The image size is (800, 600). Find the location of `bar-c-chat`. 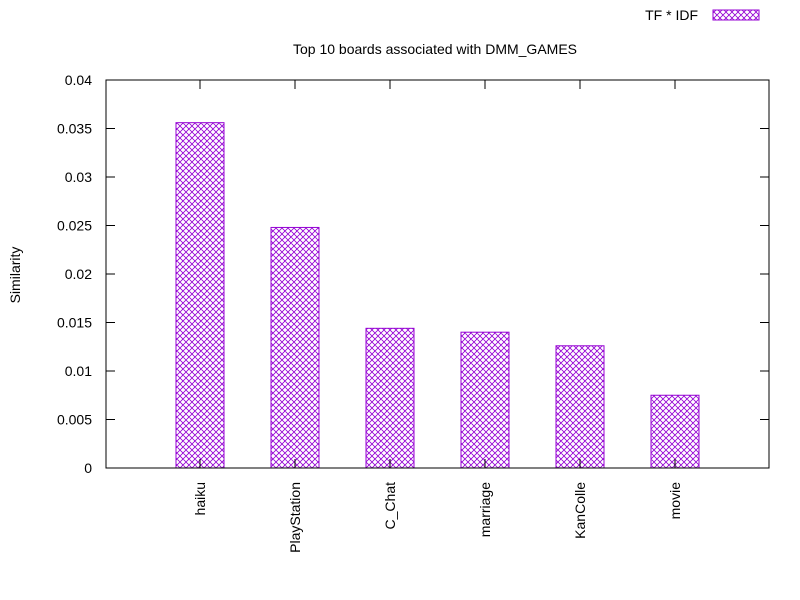

bar-c-chat is located at coordinates (390, 398).